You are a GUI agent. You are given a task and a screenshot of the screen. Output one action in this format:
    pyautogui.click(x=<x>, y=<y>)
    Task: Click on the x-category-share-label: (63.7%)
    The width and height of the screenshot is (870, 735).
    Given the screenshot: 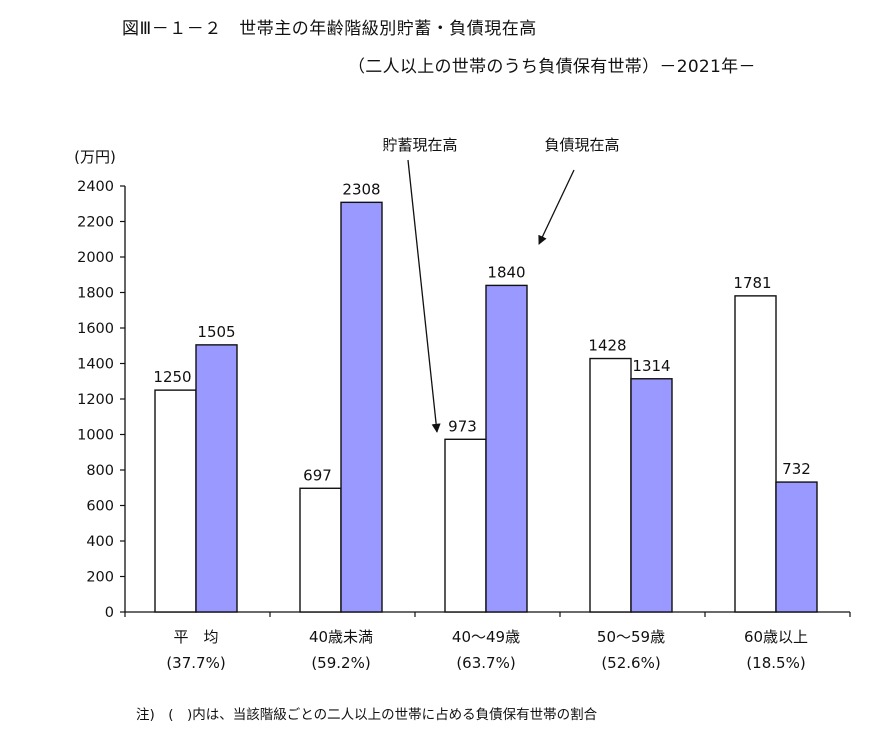 What is the action you would take?
    pyautogui.click(x=485, y=663)
    